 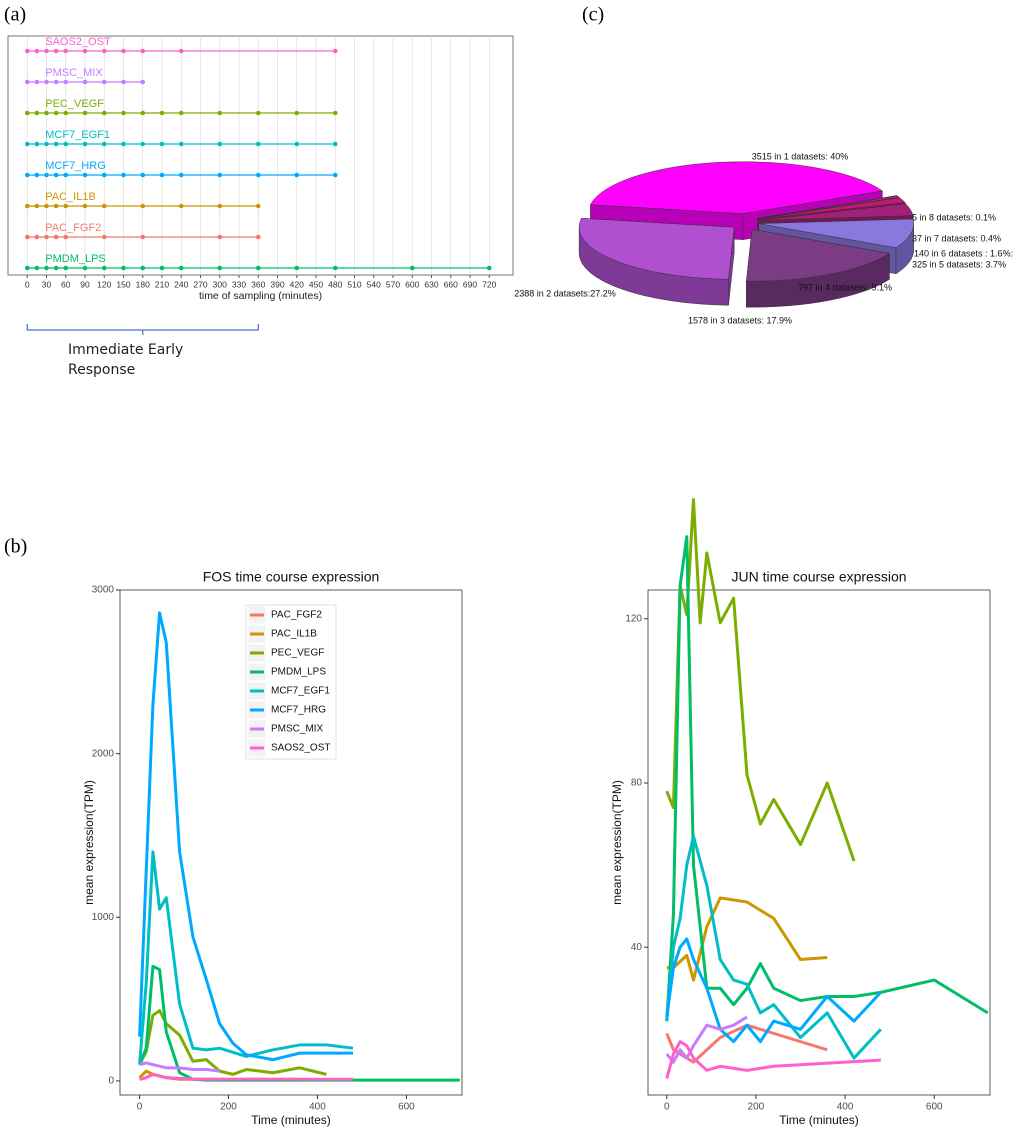 I want to click on x-tick-label: 60, so click(x=66, y=284).